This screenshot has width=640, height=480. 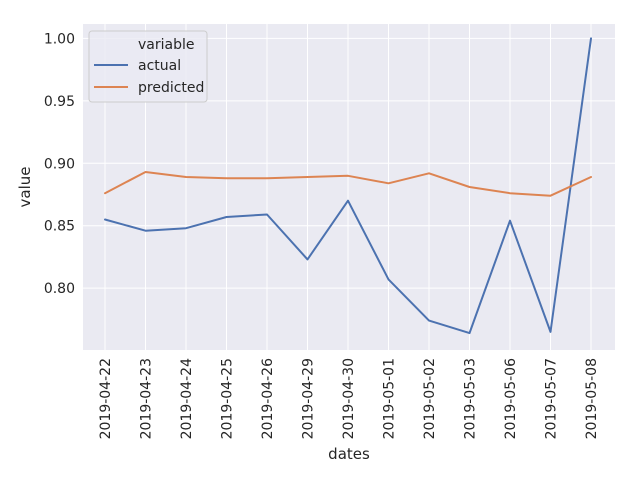 I want to click on x-tick-label: 2019-05-03, so click(x=471, y=398).